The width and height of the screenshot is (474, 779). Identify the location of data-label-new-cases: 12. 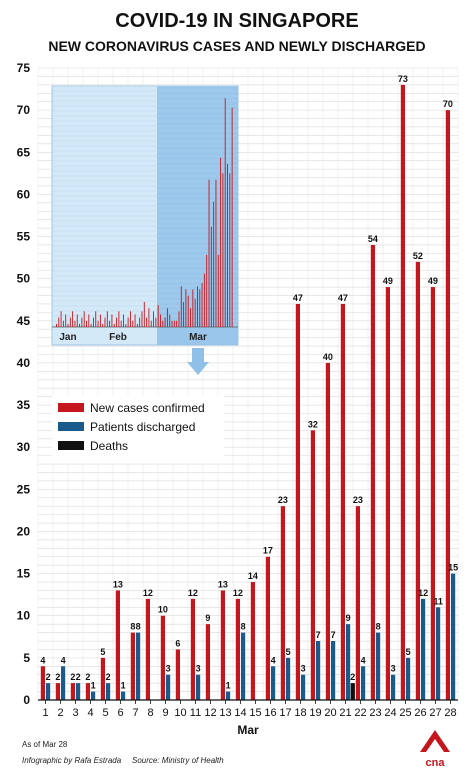
(238, 593).